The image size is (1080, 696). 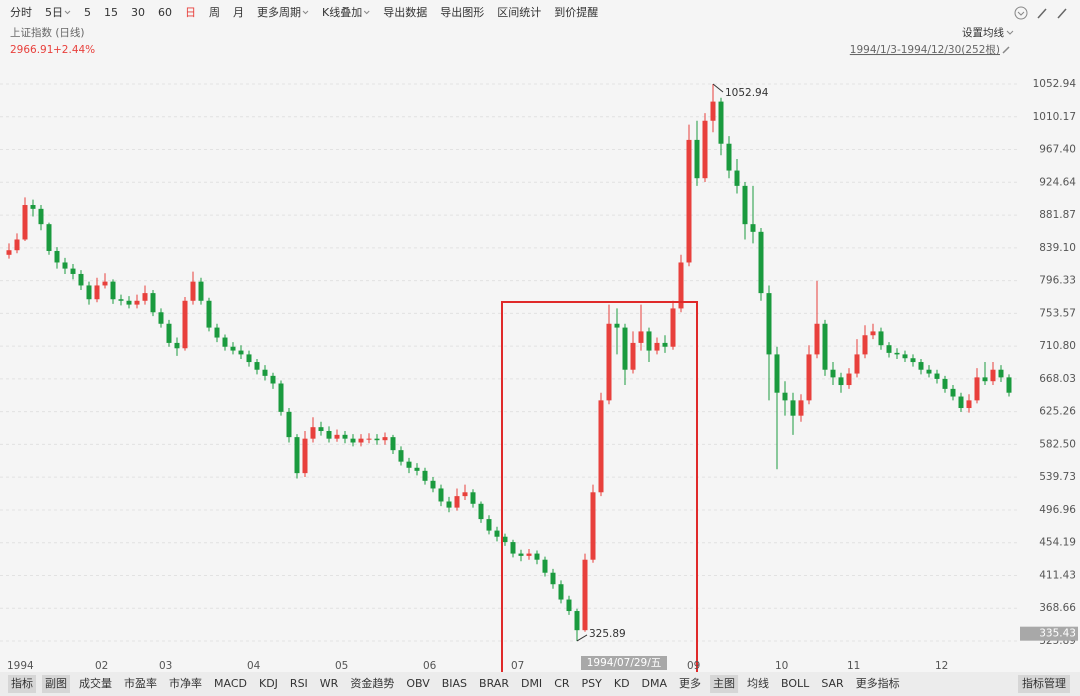 What do you see at coordinates (268, 683) in the screenshot?
I see `indicator-tab: KDJ` at bounding box center [268, 683].